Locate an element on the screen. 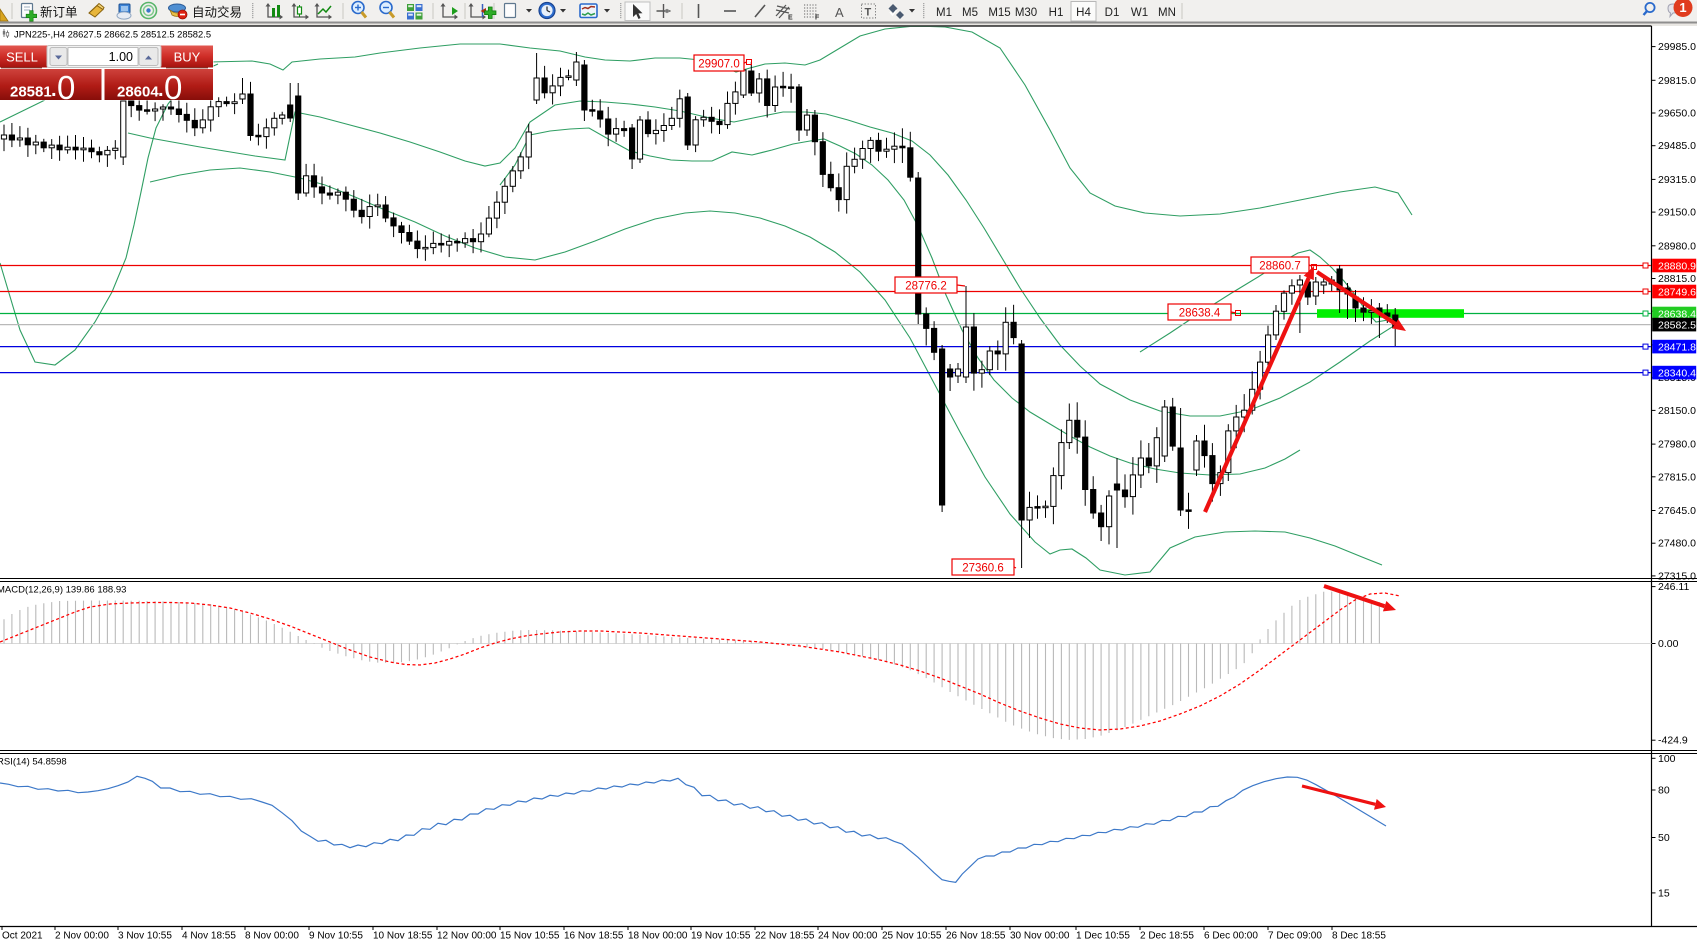 This screenshot has height=940, width=1697. svg-text: 80 is located at coordinates (1664, 791).